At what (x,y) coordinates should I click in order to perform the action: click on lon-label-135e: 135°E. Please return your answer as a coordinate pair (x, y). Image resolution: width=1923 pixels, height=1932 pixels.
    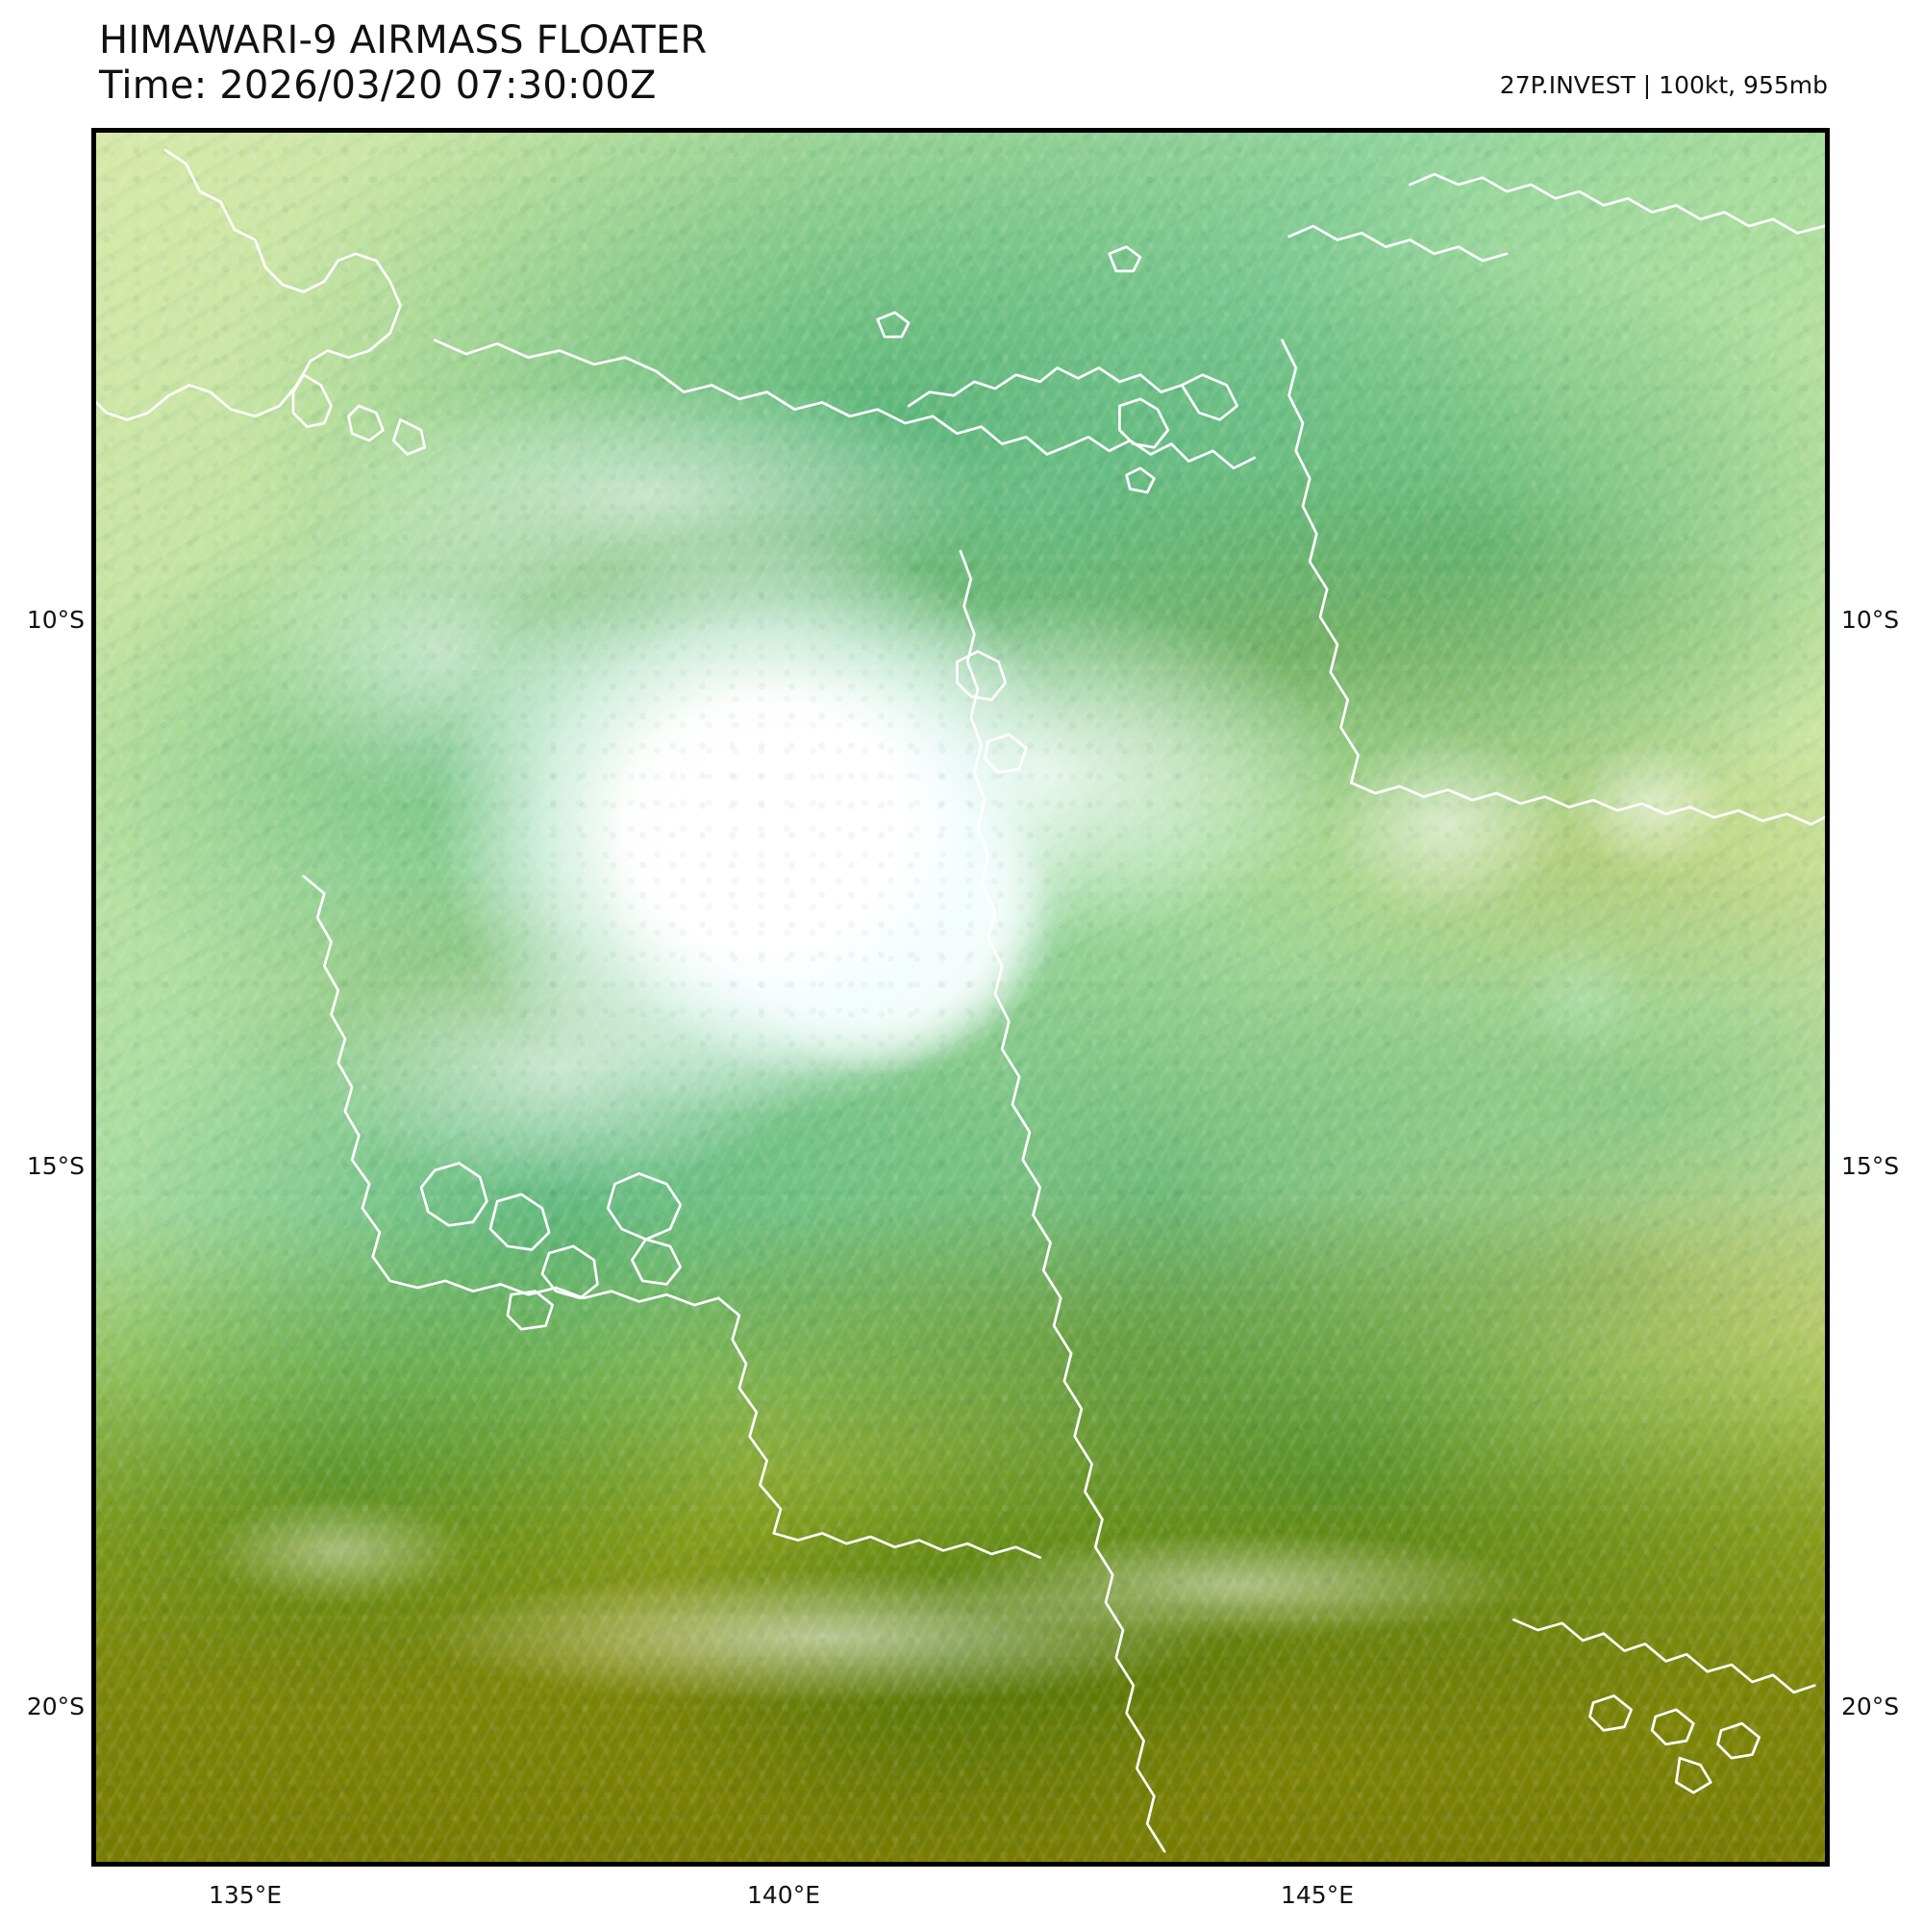
    Looking at the image, I should click on (245, 1895).